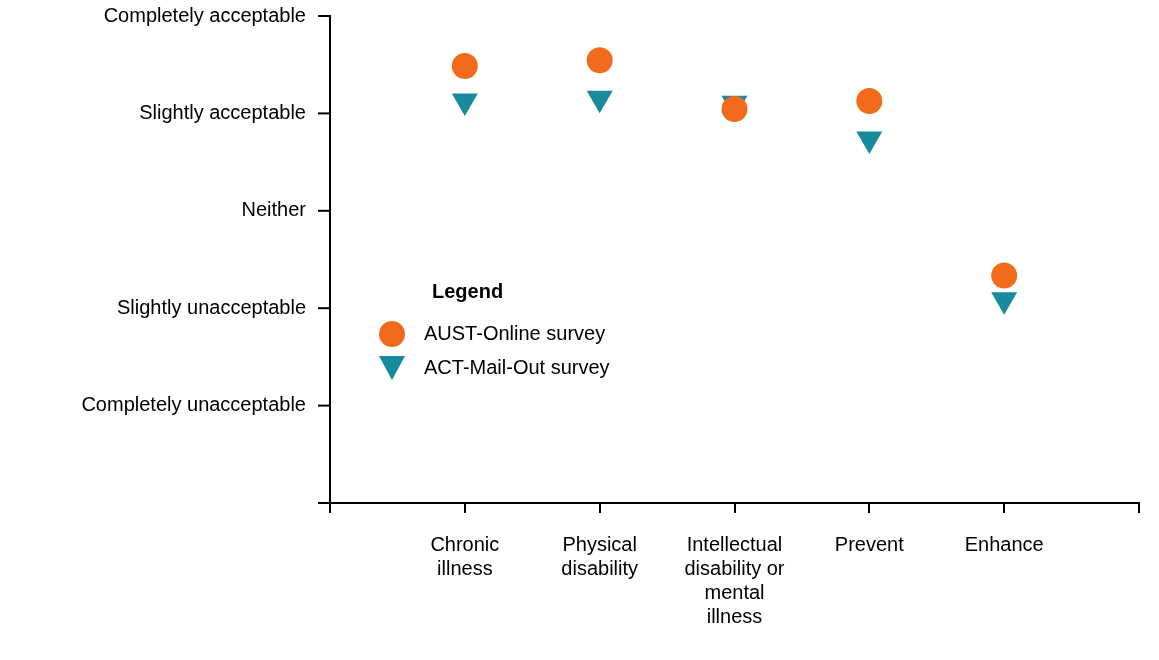 This screenshot has height=660, width=1159. What do you see at coordinates (517, 367) in the screenshot?
I see `legend-label: ACT-Mail-Out survey` at bounding box center [517, 367].